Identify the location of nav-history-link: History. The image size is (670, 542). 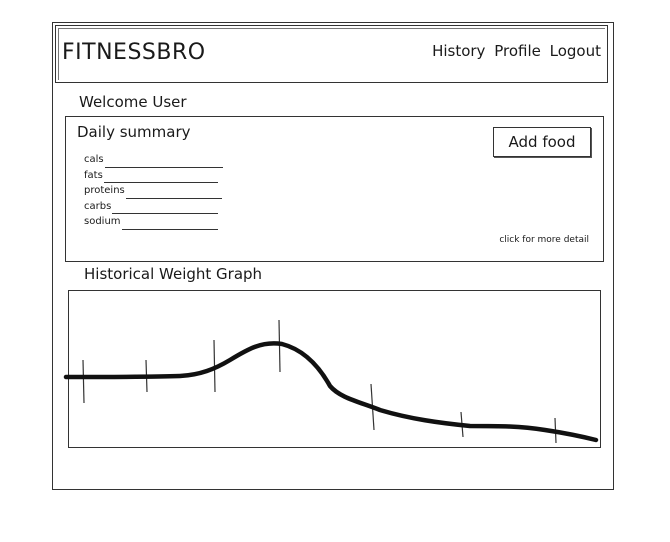
(459, 51).